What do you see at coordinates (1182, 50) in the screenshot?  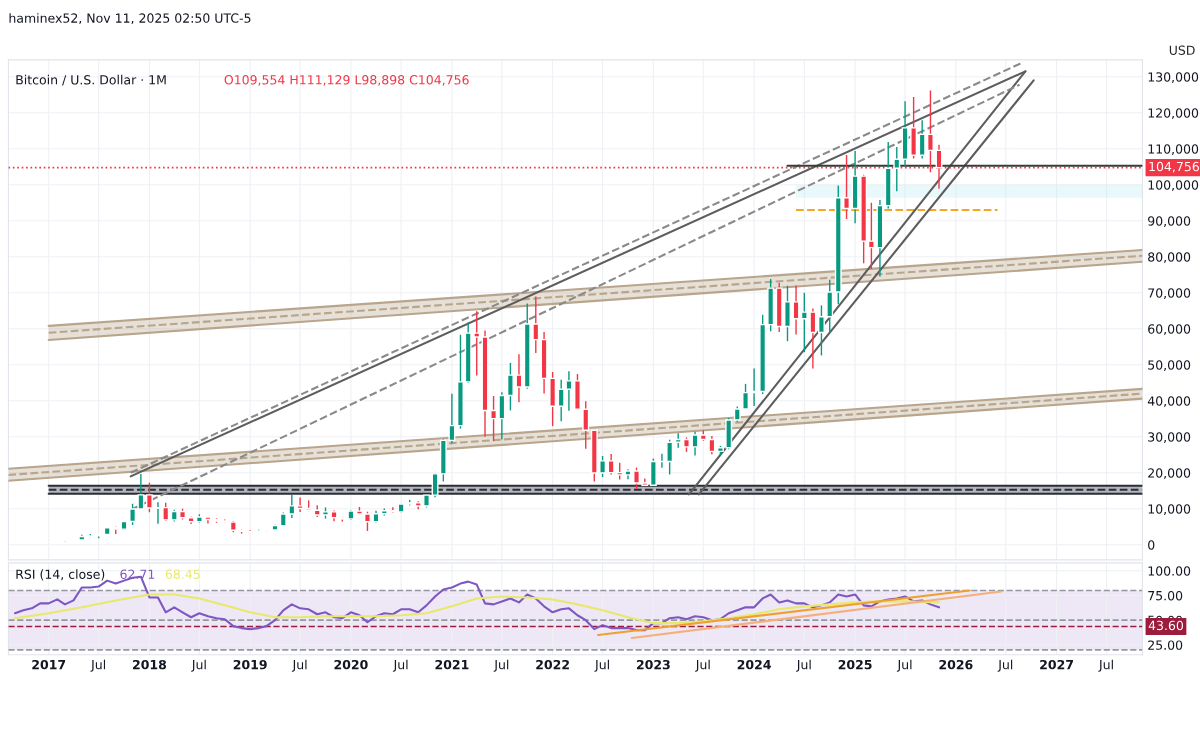 I see `y-axis-title: USD` at bounding box center [1182, 50].